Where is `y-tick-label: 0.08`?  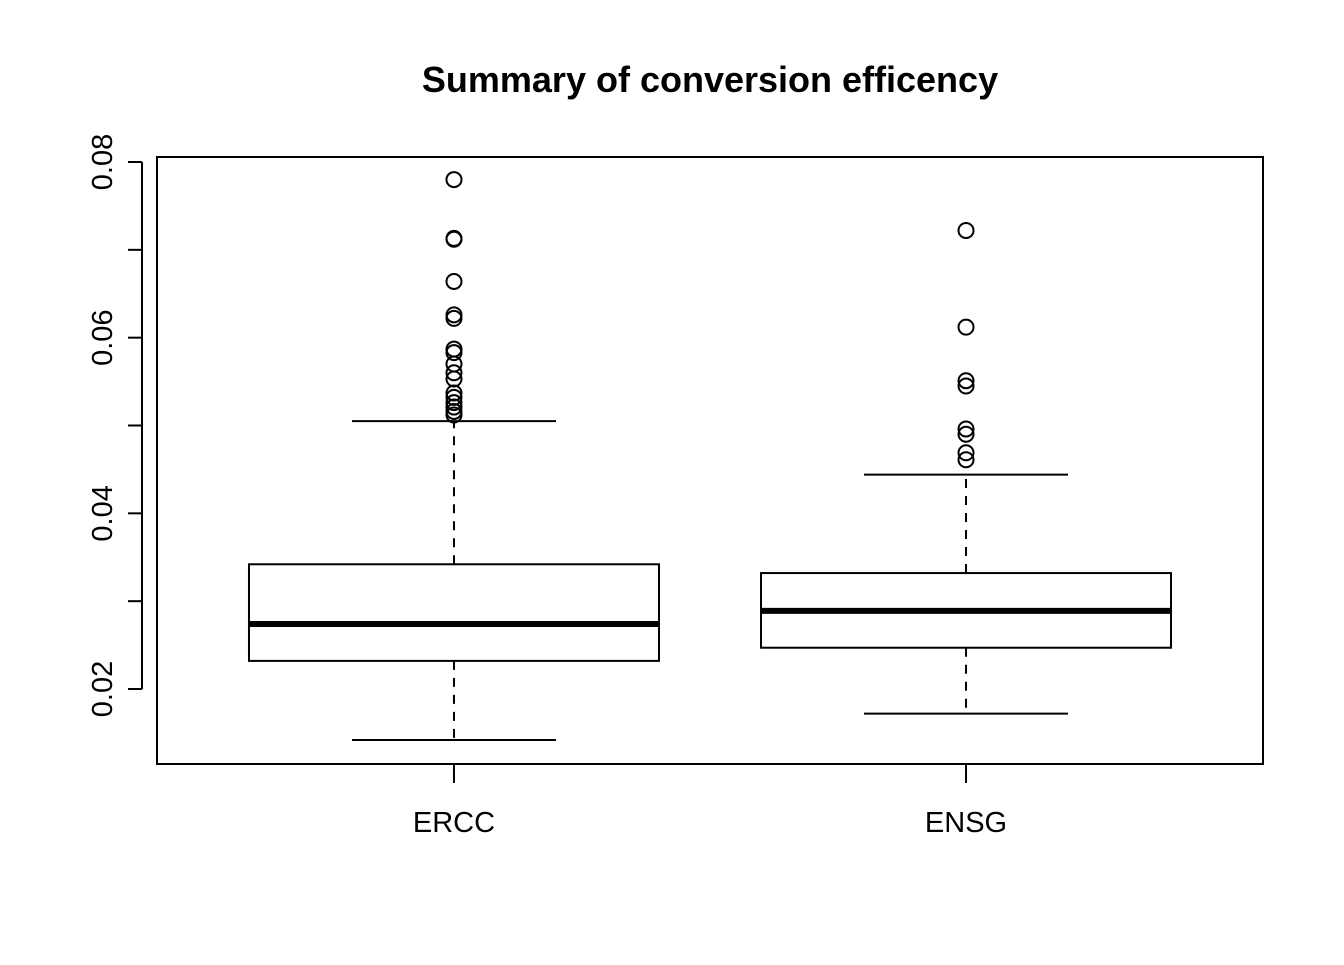
y-tick-label: 0.08 is located at coordinates (103, 162).